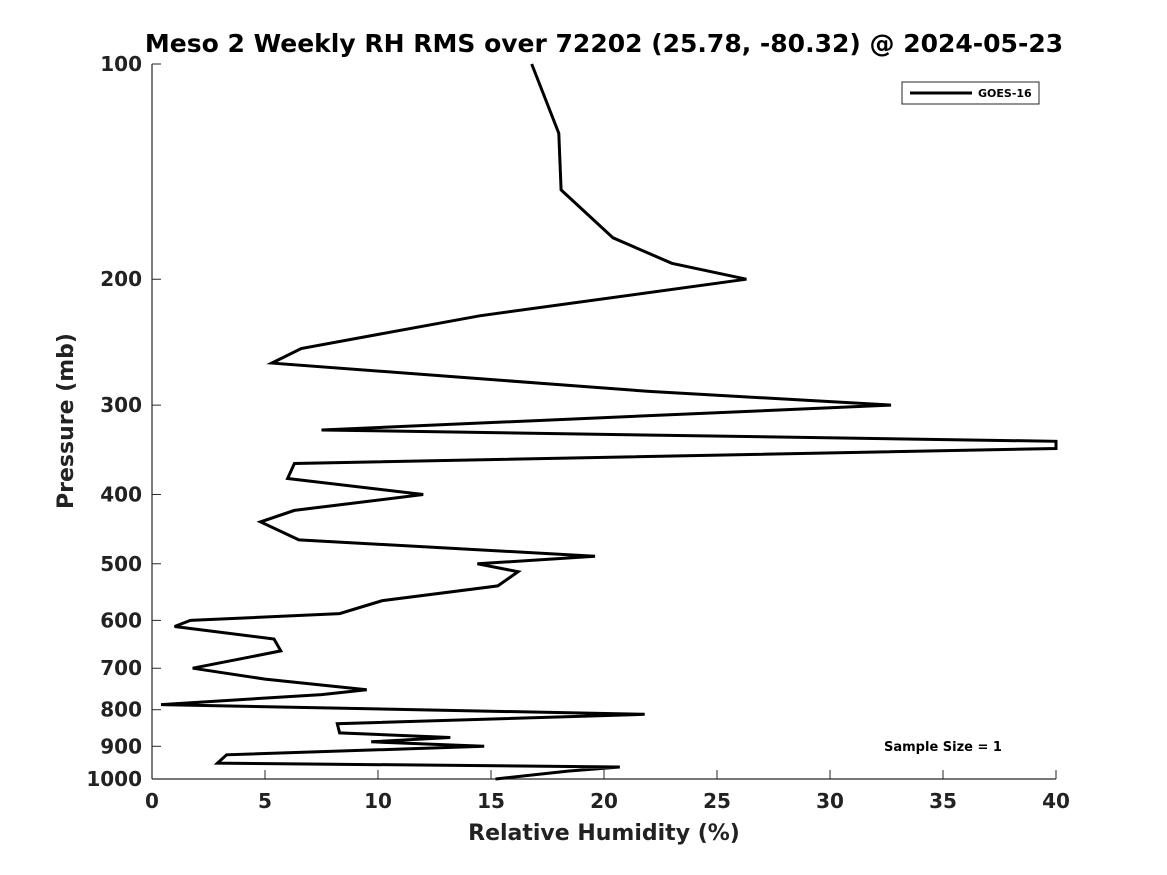 Image resolution: width=1167 pixels, height=875 pixels. I want to click on x-tick-label: 0, so click(152, 801).